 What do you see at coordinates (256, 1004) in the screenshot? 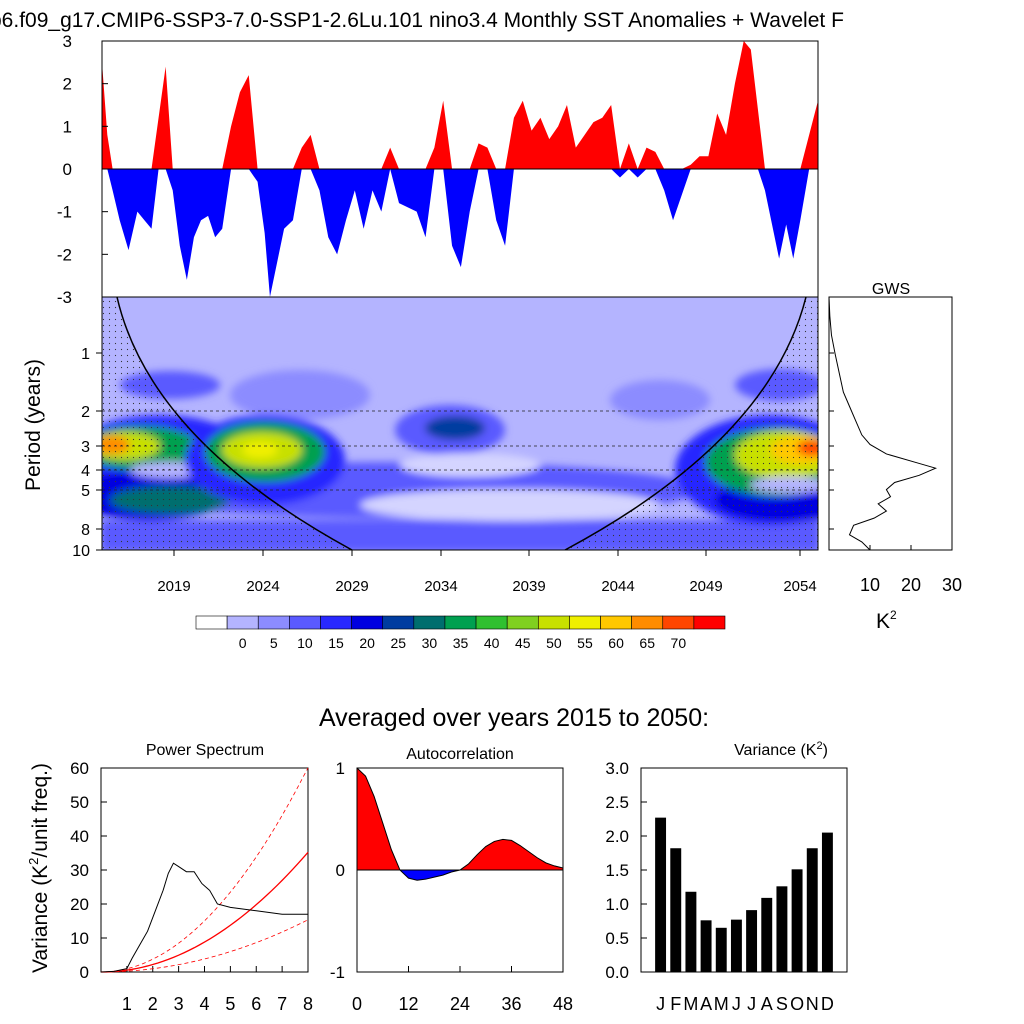
I see `power-spectrum-x-tick-label: 6` at bounding box center [256, 1004].